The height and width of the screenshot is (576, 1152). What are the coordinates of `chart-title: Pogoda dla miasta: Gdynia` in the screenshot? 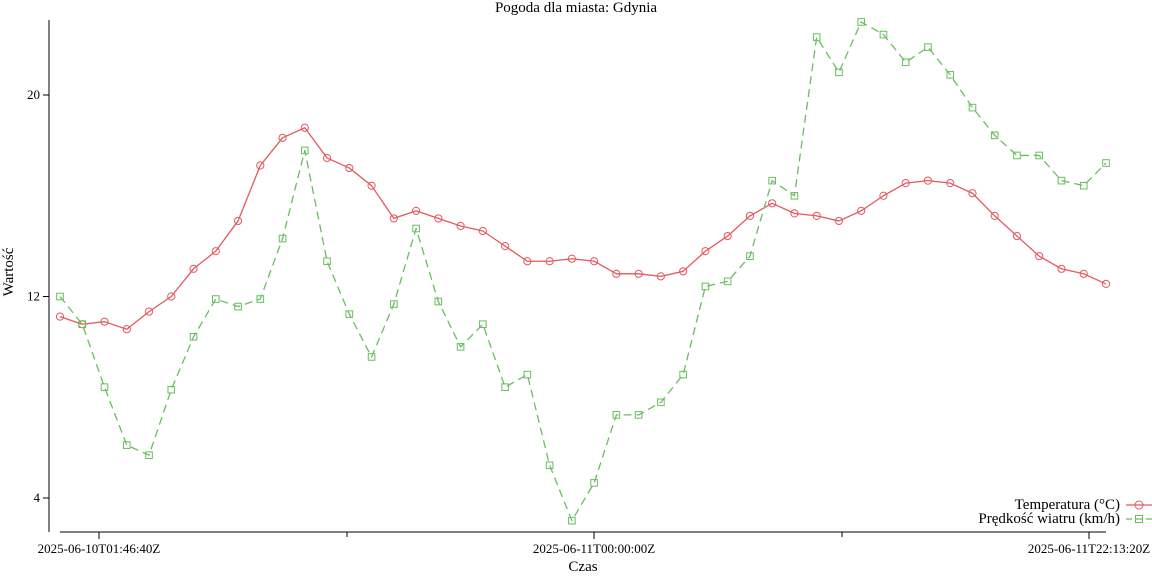 It's located at (576, 8).